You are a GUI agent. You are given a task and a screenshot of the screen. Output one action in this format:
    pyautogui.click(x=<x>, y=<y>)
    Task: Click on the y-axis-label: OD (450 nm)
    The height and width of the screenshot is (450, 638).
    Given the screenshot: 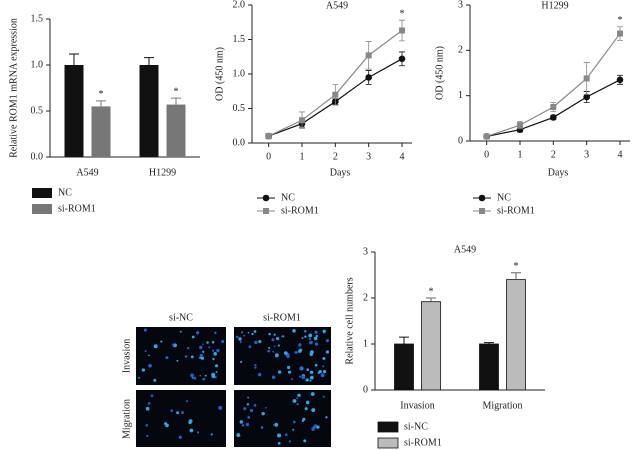 What is the action you would take?
    pyautogui.click(x=219, y=74)
    